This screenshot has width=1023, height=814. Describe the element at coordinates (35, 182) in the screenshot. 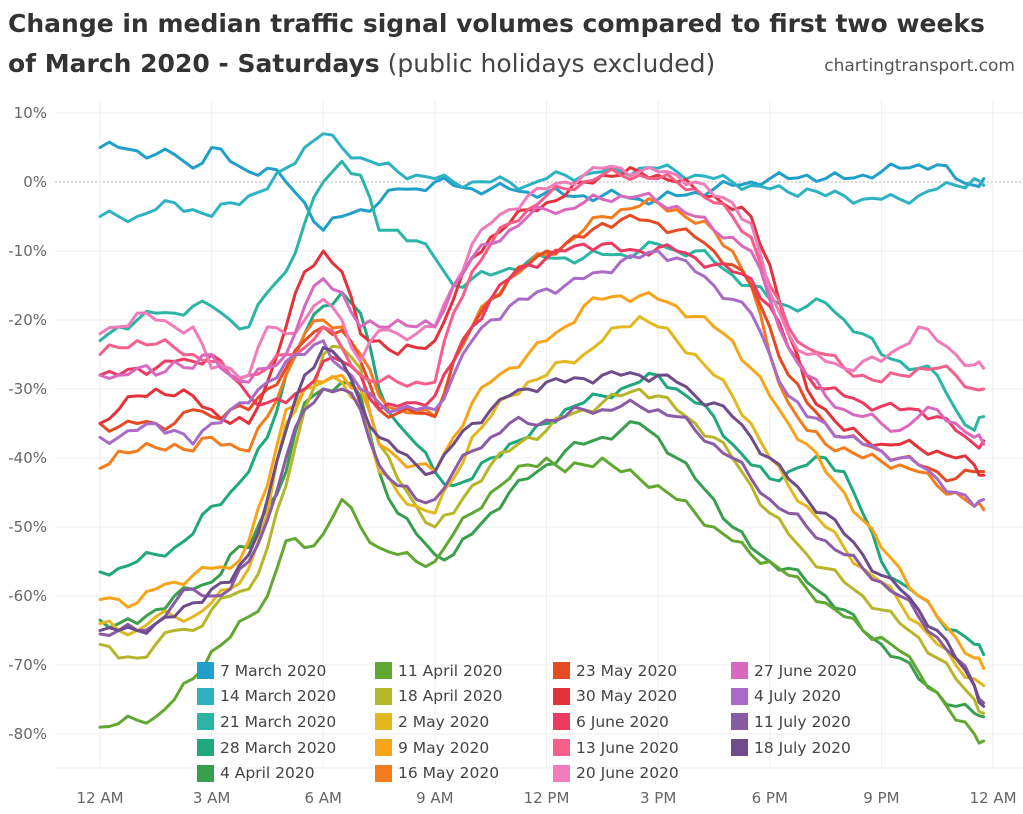

I see `y-tick-label: 0%` at that location.